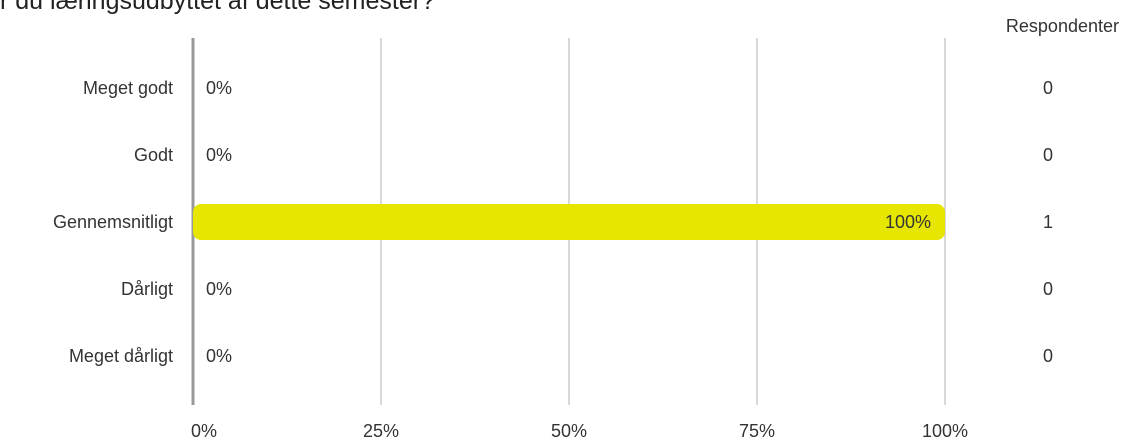  Describe the element at coordinates (113, 222) in the screenshot. I see `category-label: Gennemsnitligt` at that location.